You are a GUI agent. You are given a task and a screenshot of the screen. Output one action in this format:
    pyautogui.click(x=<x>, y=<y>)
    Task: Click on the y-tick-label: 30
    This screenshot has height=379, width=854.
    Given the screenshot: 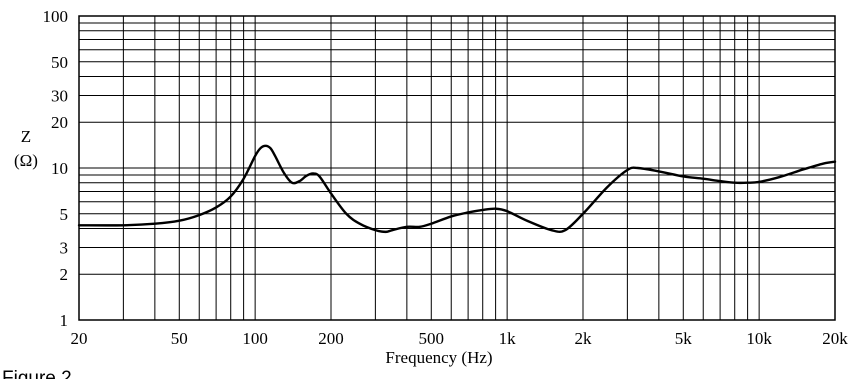 What is the action you would take?
    pyautogui.click(x=59, y=95)
    